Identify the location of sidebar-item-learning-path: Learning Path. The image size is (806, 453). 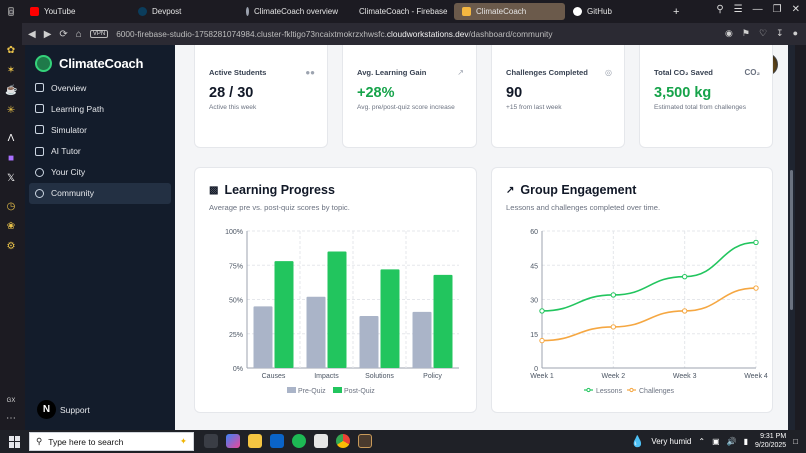
(100, 108).